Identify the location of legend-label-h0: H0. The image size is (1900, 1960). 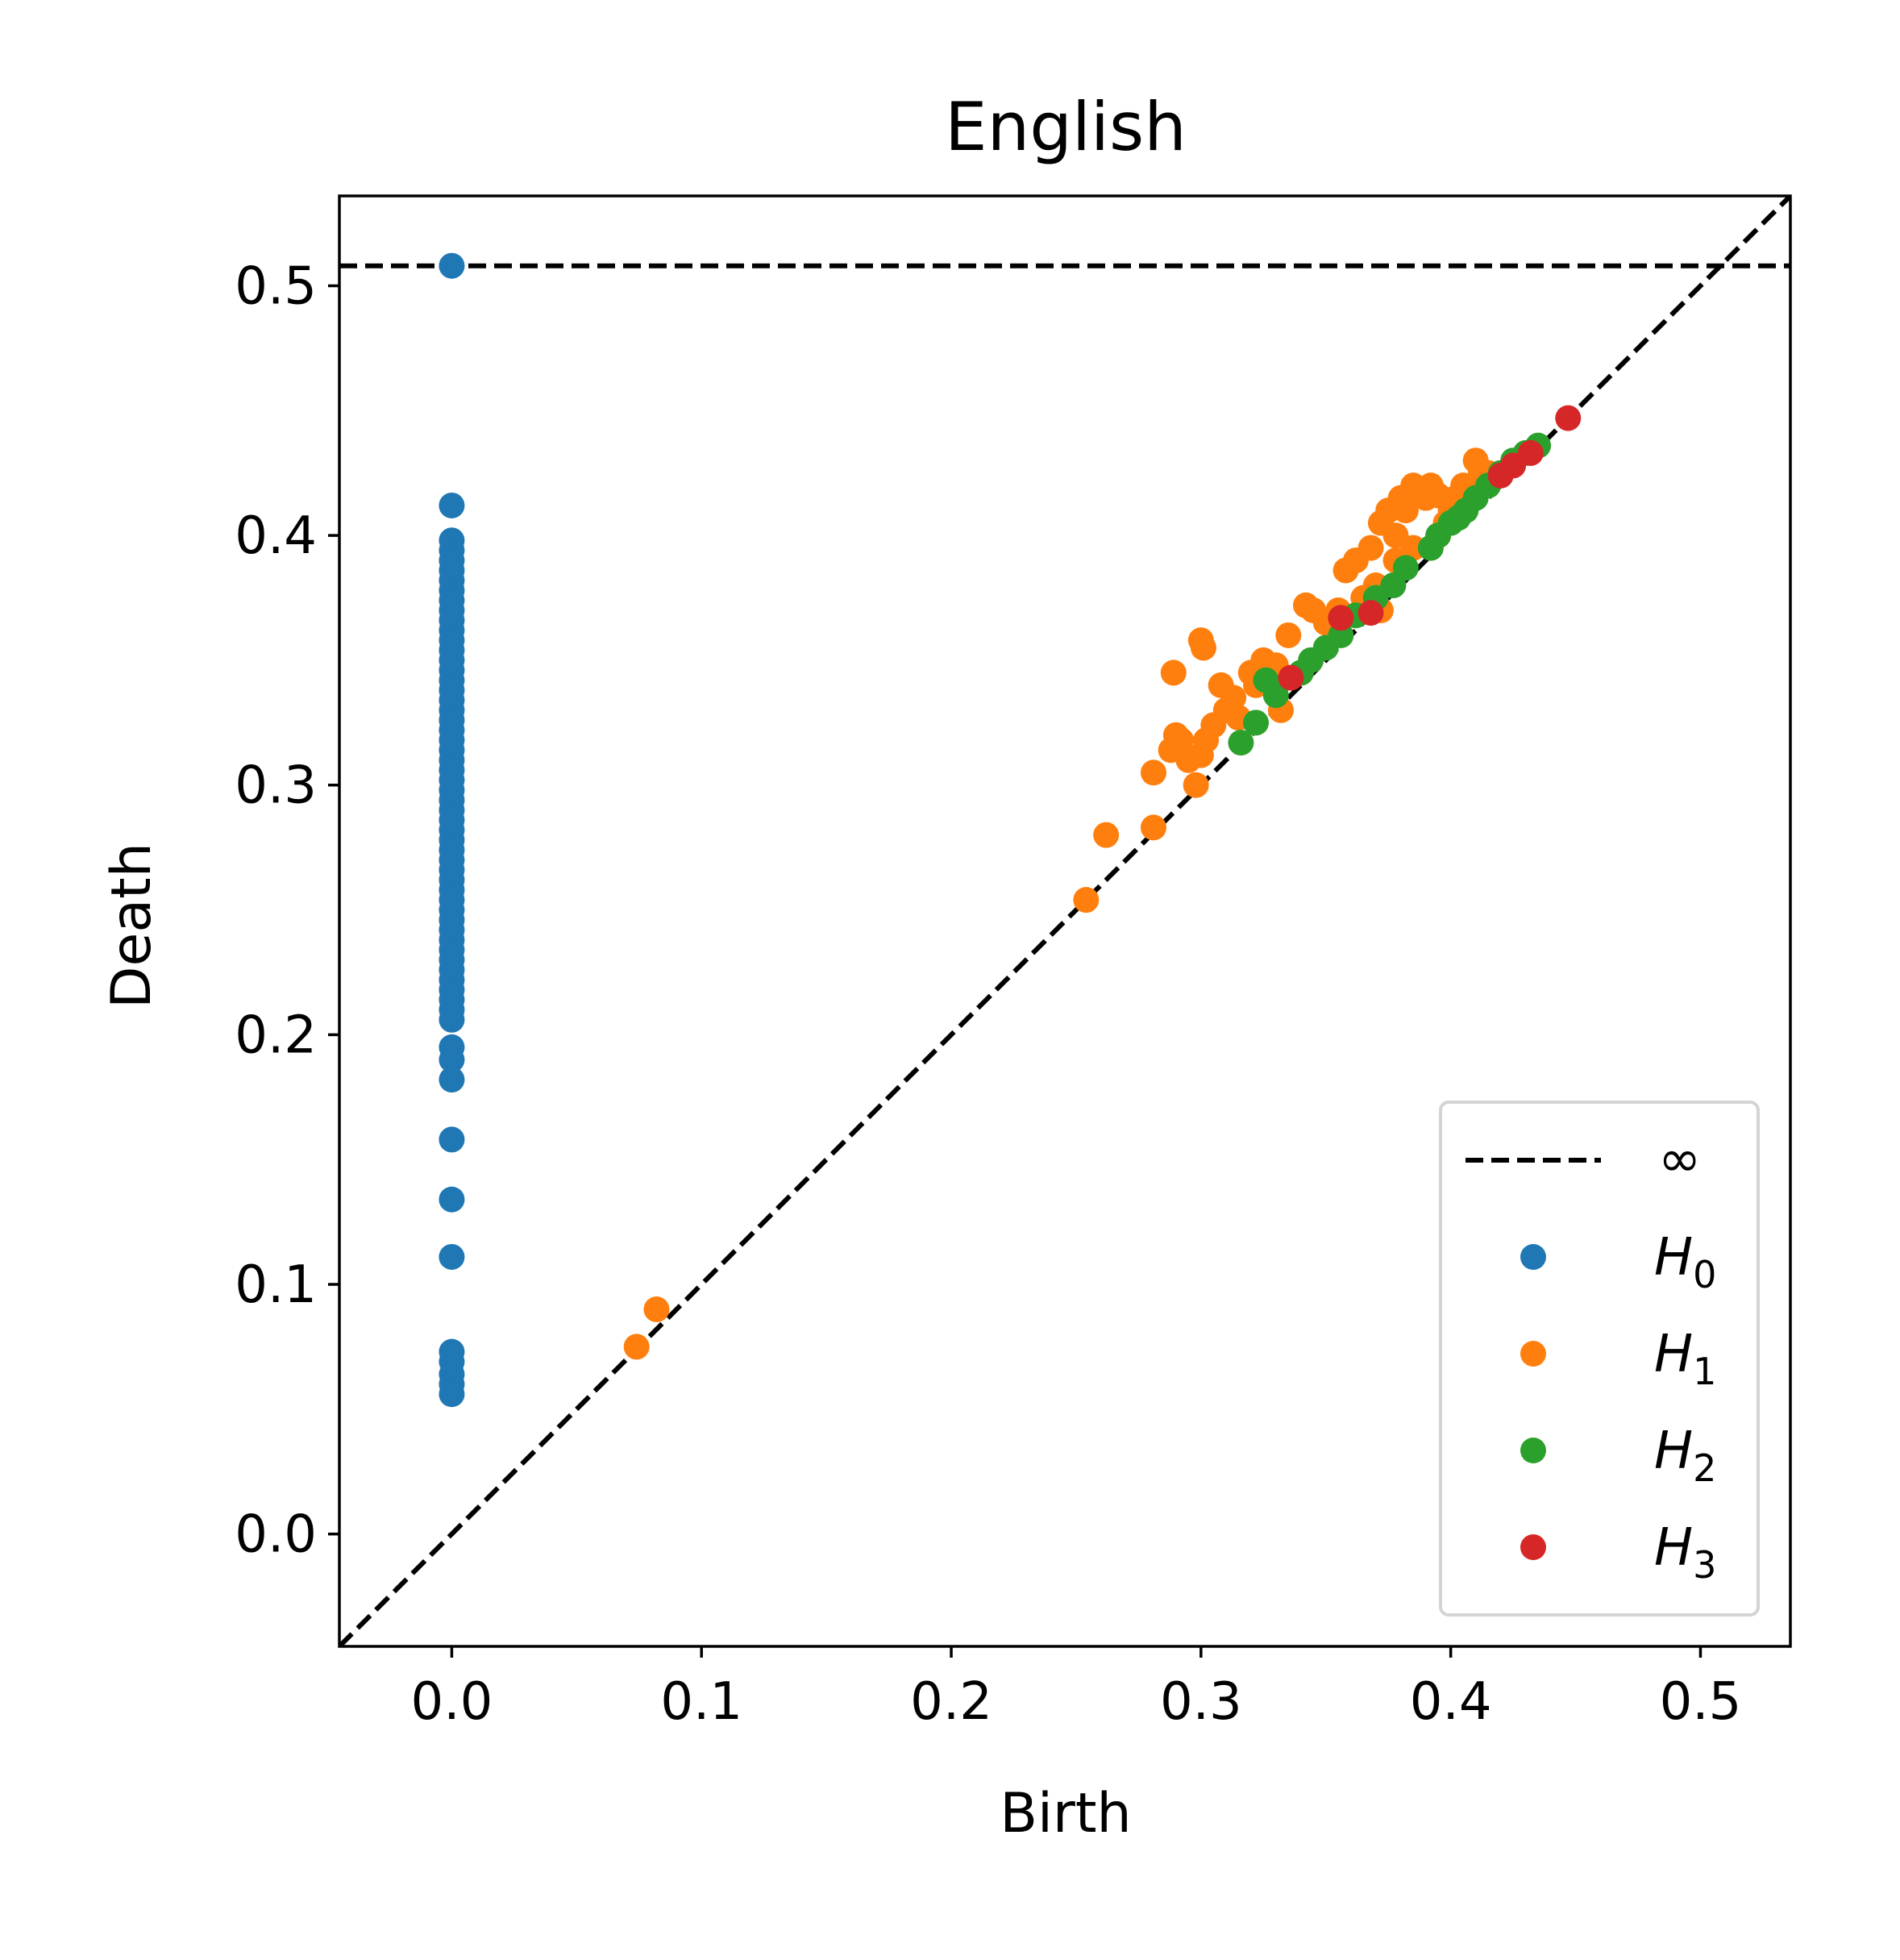
(1685, 1262).